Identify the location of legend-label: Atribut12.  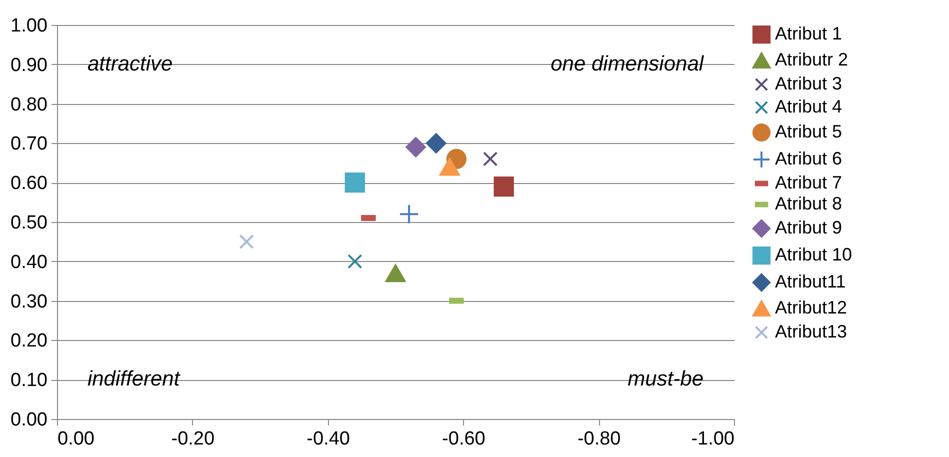
(811, 308).